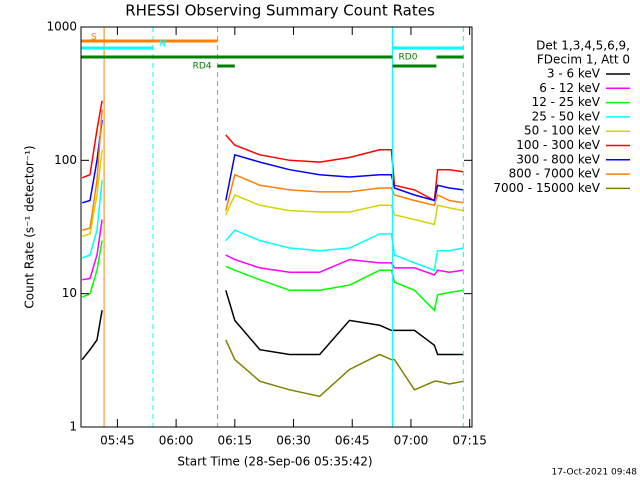 The image size is (640, 480). I want to click on y-axis-label: Count Rate (s⁻¹ detector⁻¹), so click(30, 226).